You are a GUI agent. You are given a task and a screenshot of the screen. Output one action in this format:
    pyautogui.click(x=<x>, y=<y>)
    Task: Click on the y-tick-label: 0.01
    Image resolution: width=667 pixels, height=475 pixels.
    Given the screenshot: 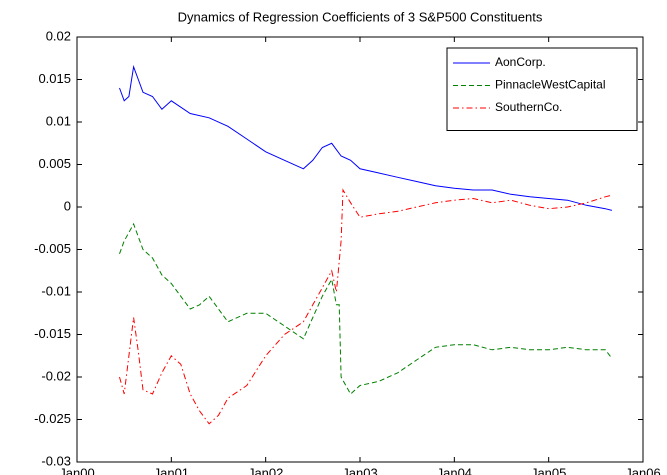 What is the action you would take?
    pyautogui.click(x=58, y=120)
    